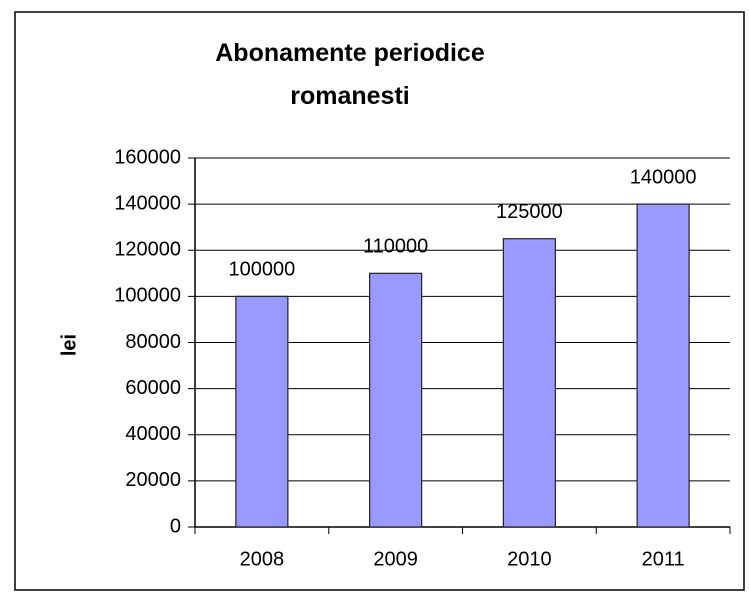 The width and height of the screenshot is (749, 592). I want to click on data-label: 125000, so click(529, 212).